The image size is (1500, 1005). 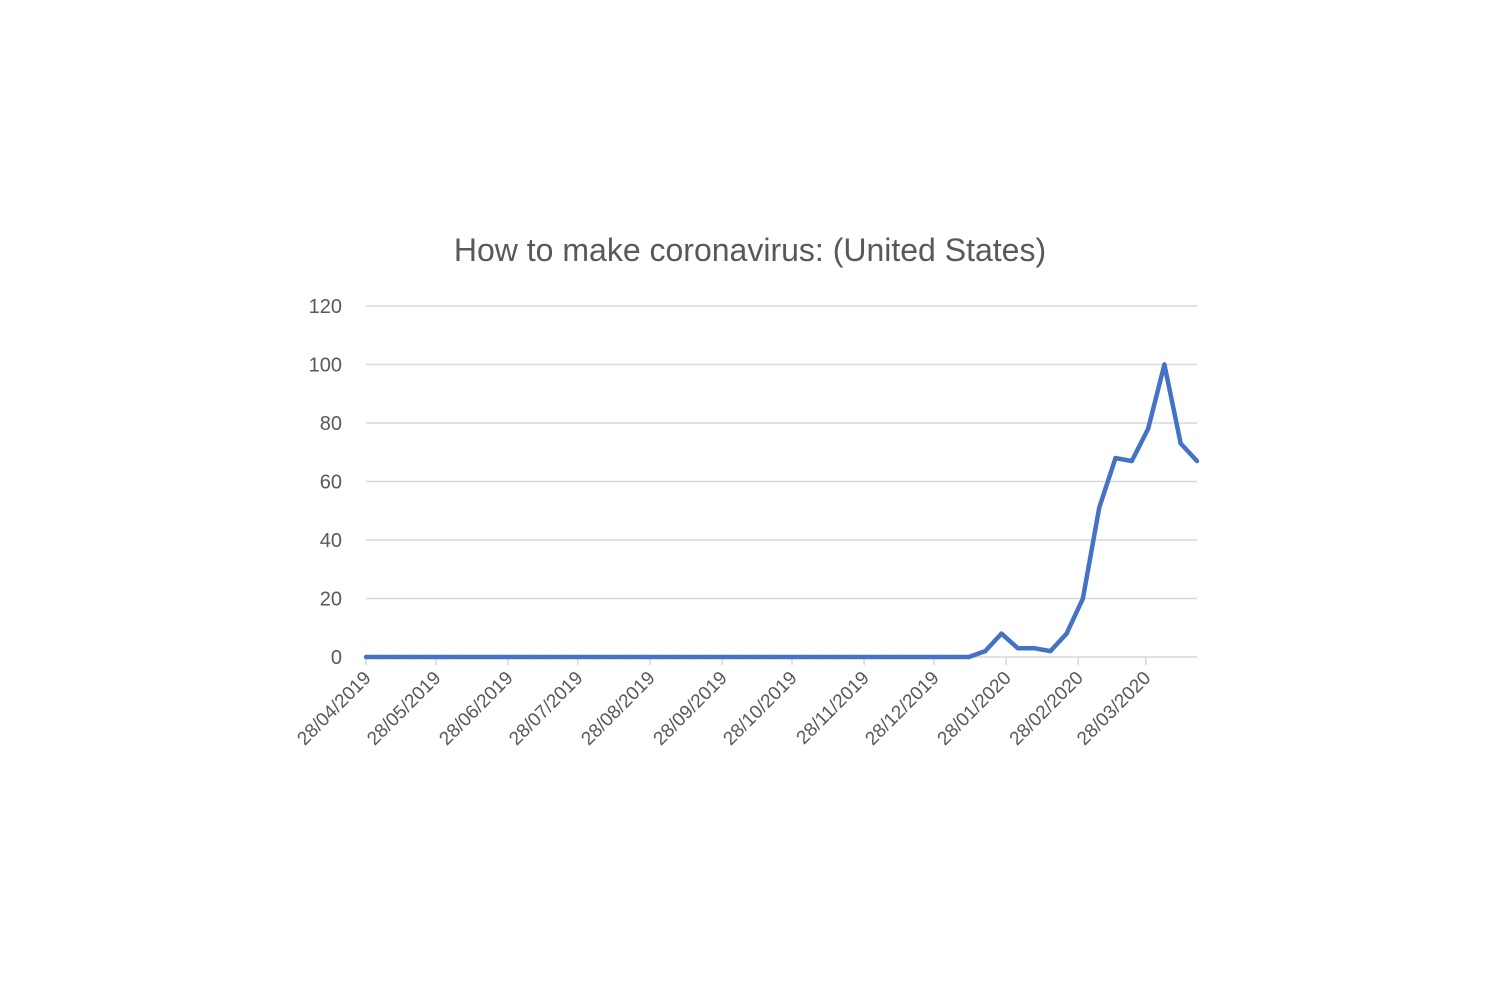 What do you see at coordinates (546, 709) in the screenshot?
I see `x-tick-label: 28/07/2019` at bounding box center [546, 709].